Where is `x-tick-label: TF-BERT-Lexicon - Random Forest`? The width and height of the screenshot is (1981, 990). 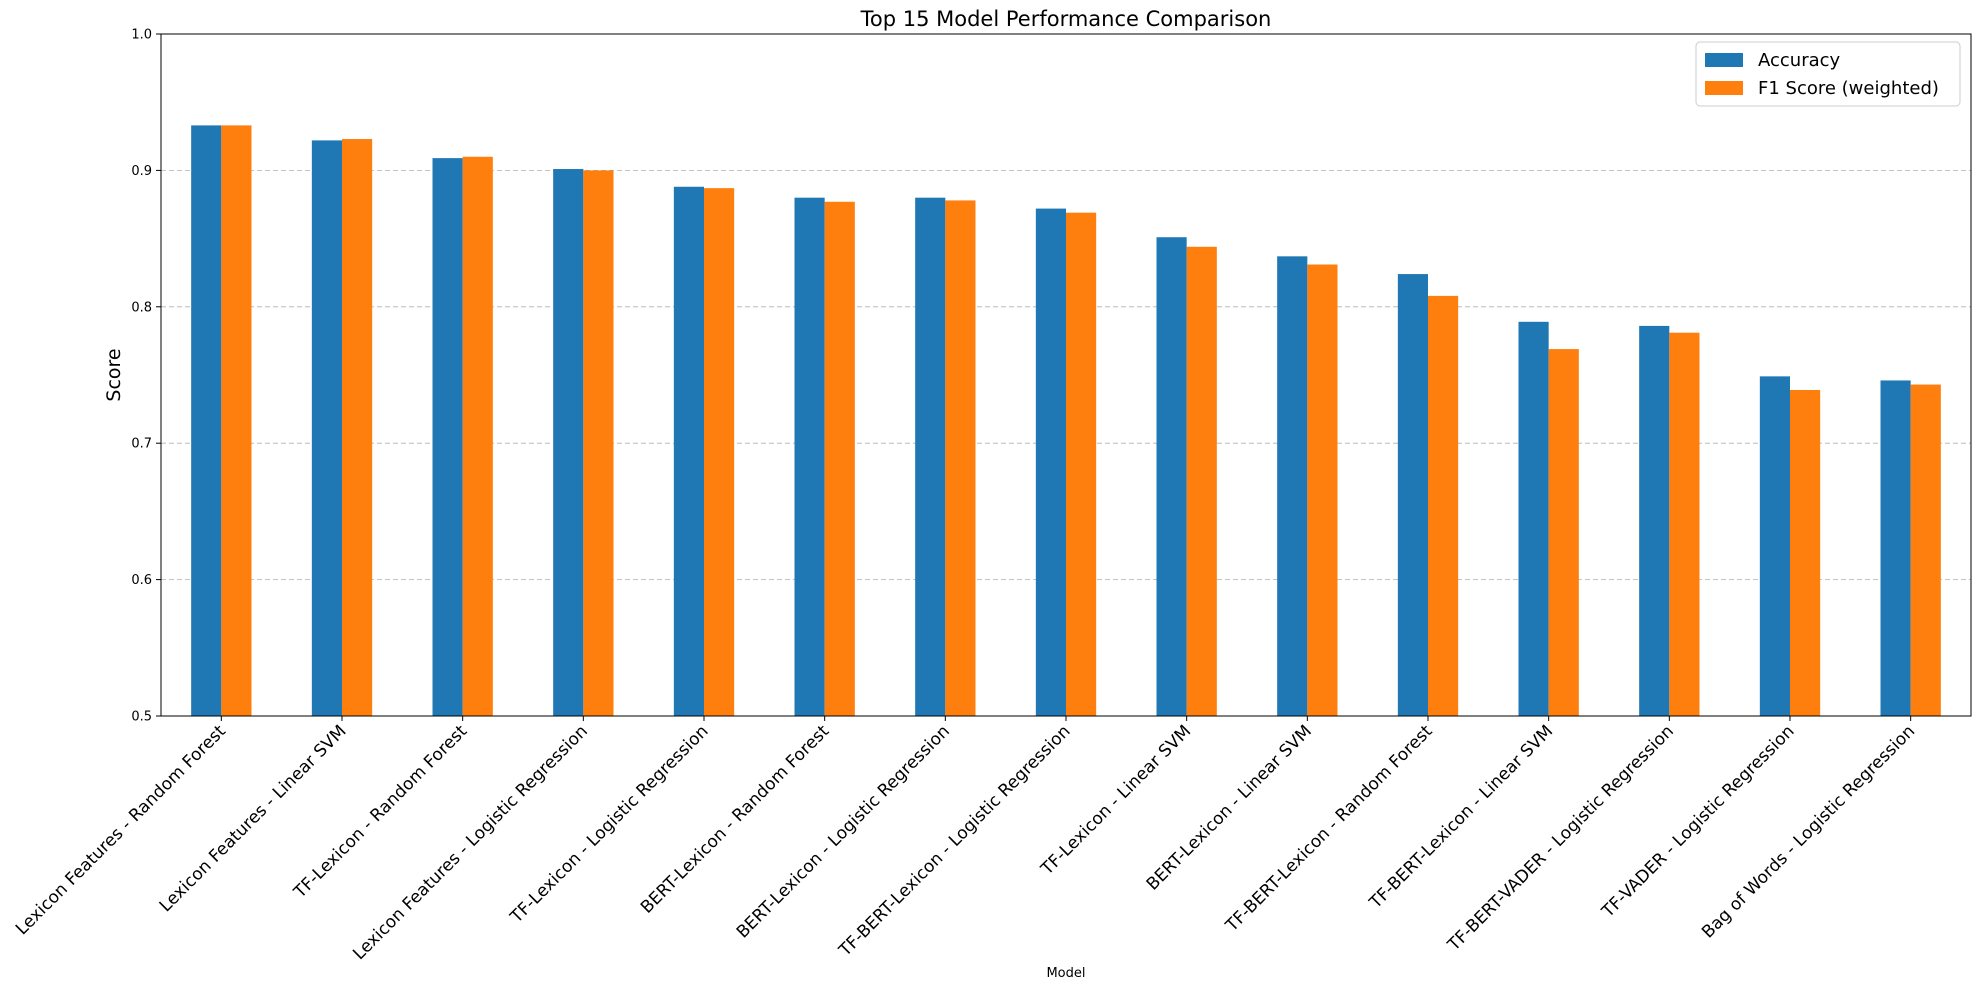
x-tick-label: TF-BERT-Lexicon - Random Forest is located at coordinates (1328, 828).